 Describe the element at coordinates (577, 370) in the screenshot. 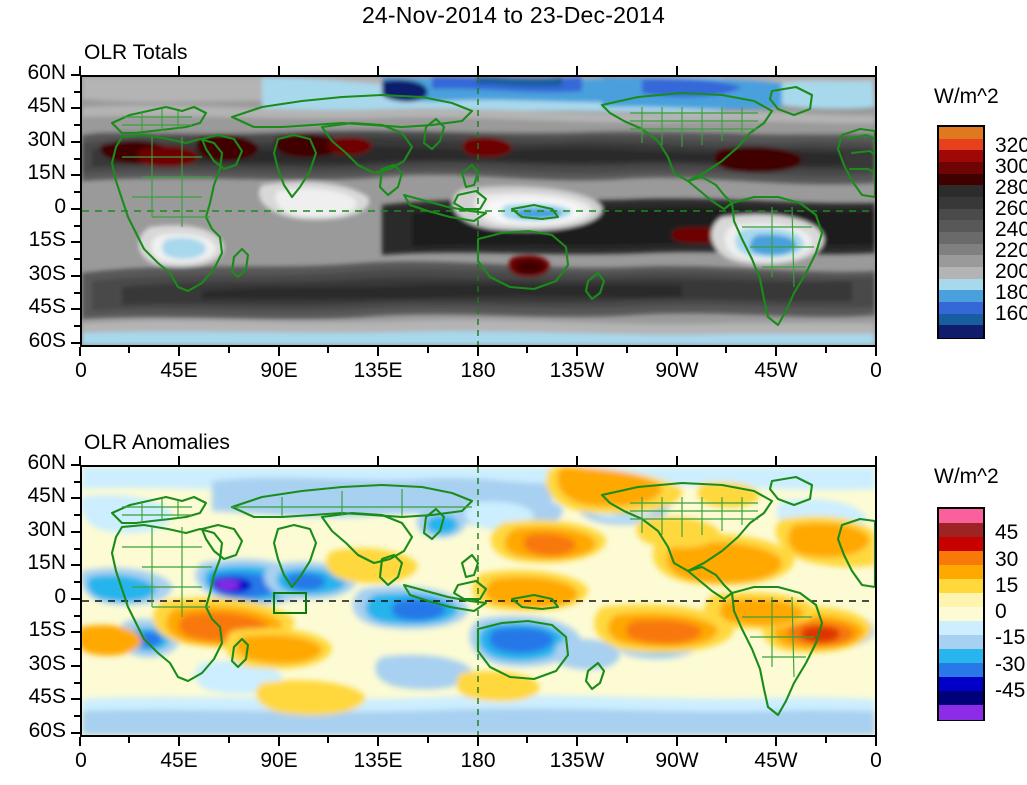

I see `xlabel-totals-5: 135W` at that location.